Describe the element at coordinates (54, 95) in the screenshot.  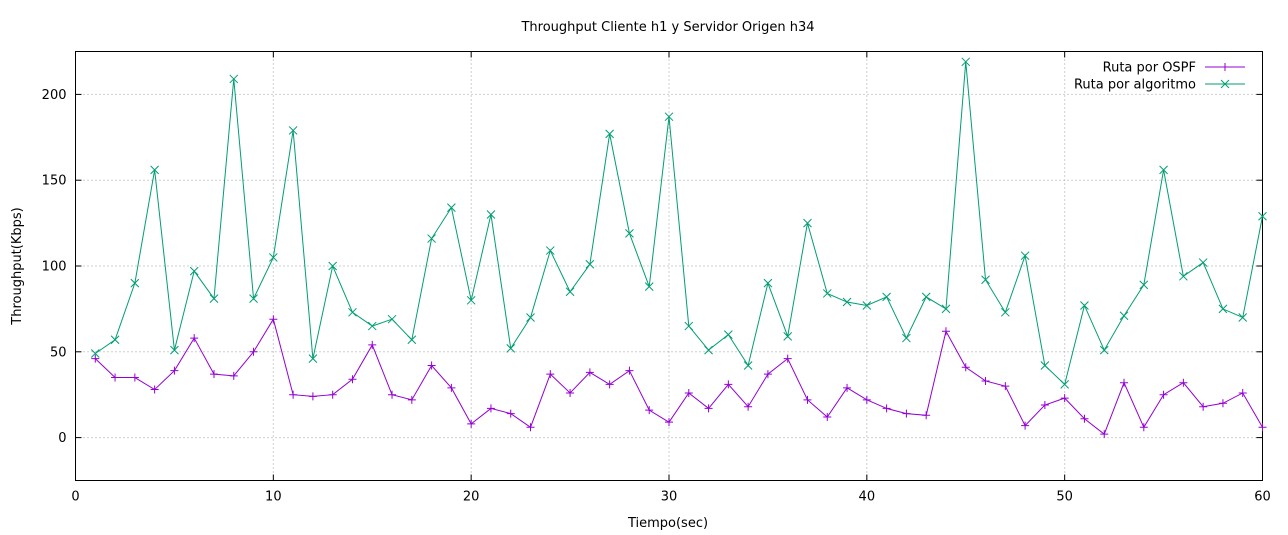
I see `y-tick-label: 200` at that location.